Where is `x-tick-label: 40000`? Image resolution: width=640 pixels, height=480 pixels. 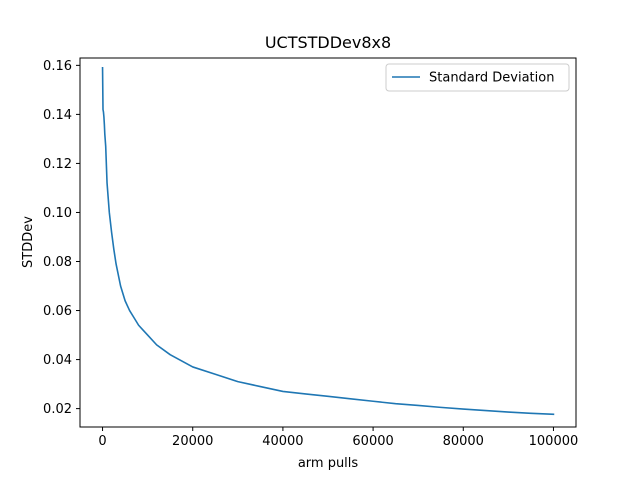
x-tick-label: 40000 is located at coordinates (282, 441).